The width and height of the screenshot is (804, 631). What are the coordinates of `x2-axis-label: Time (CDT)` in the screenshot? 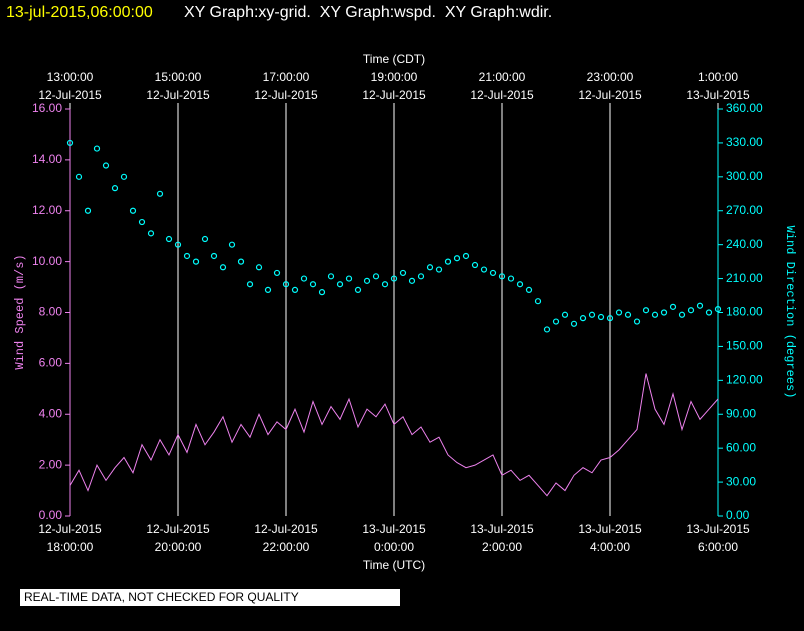 It's located at (394, 59).